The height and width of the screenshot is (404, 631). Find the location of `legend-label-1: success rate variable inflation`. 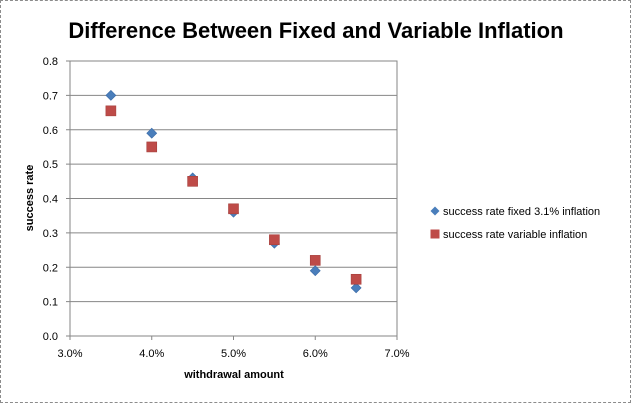

legend-label-1: success rate variable inflation is located at coordinates (515, 235).